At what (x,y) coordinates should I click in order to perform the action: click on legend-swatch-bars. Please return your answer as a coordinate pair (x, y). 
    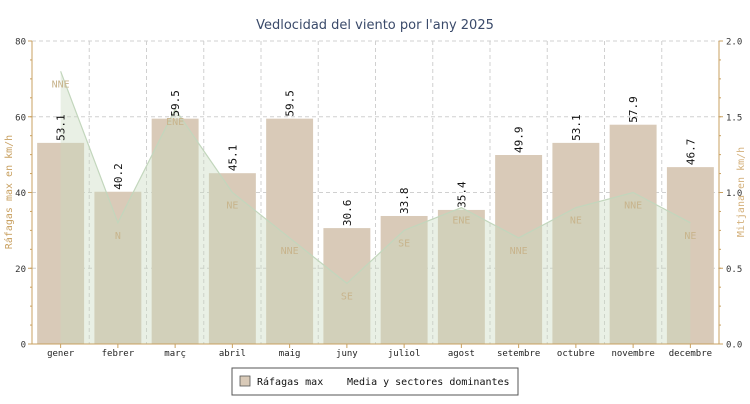
    Looking at the image, I should click on (245, 381).